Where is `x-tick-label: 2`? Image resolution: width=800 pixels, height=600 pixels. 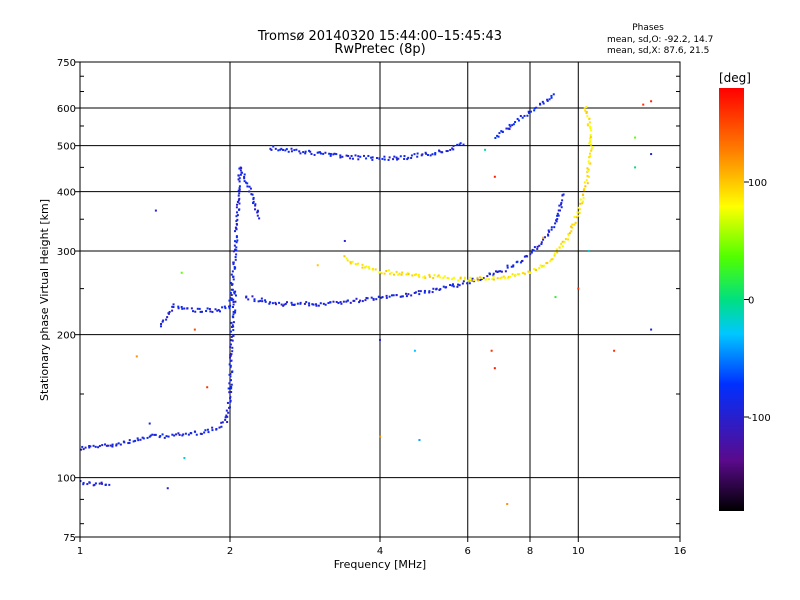
x-tick-label: 2 is located at coordinates (230, 551).